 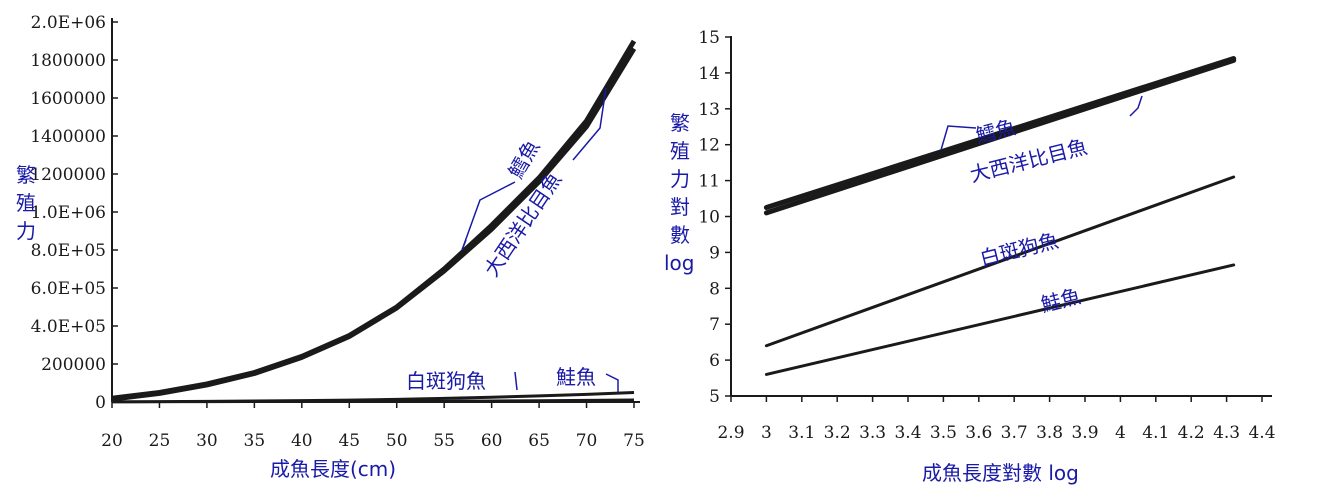 What do you see at coordinates (709, 146) in the screenshot?
I see `right-y-tick-label: 12` at bounding box center [709, 146].